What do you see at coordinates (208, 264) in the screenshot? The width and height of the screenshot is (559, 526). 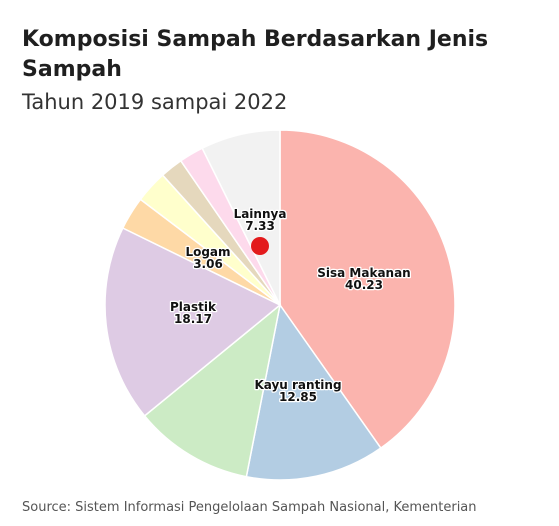 I see `slice-value-logam: 3.06` at bounding box center [208, 264].